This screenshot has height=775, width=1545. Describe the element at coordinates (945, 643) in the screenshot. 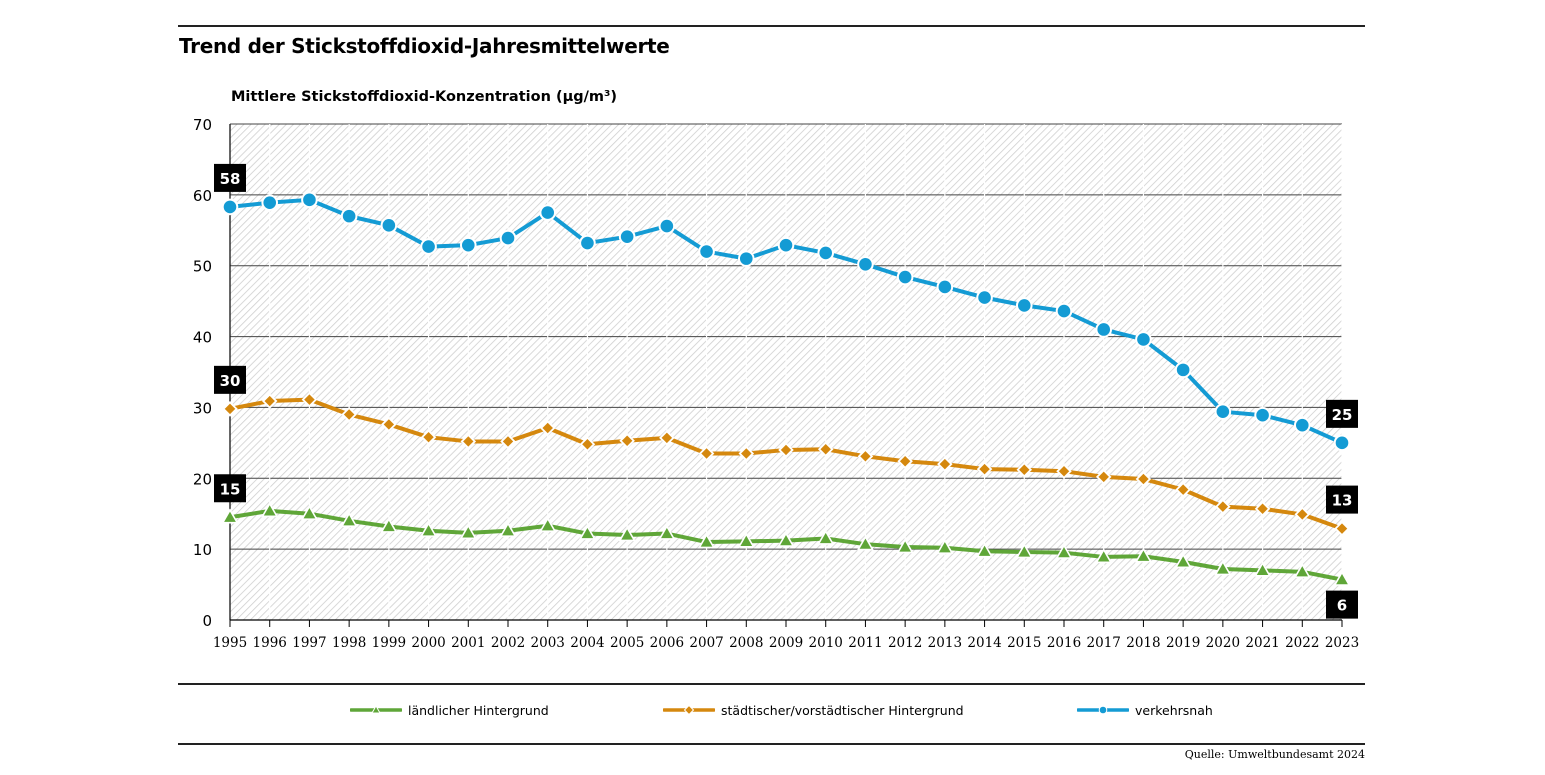

I see `x-tick-label: 2013` at that location.